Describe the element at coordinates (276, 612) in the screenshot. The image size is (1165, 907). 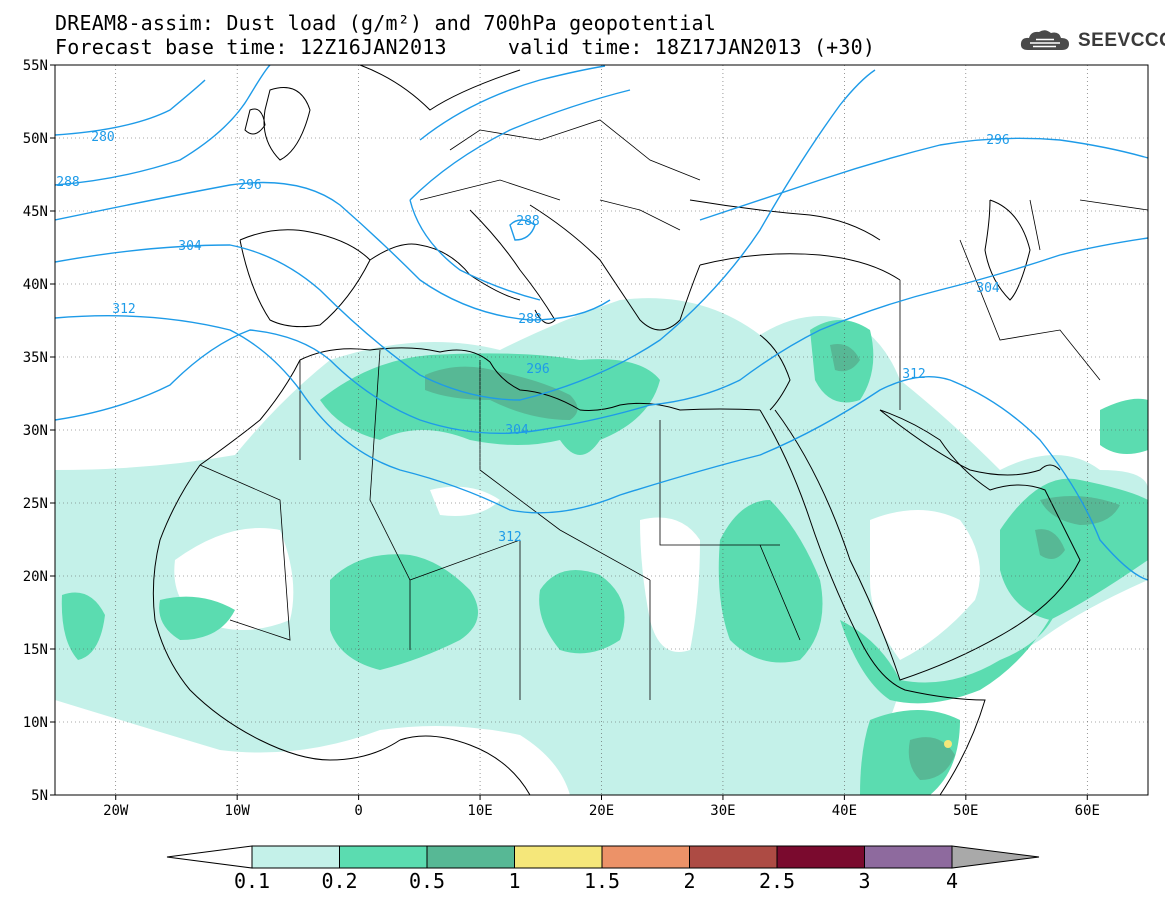
I see `west-africa-coast` at that location.